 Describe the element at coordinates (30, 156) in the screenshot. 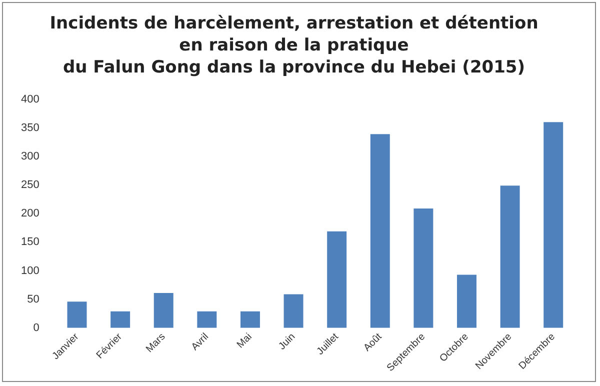

I see `y-tick-label: 300` at that location.